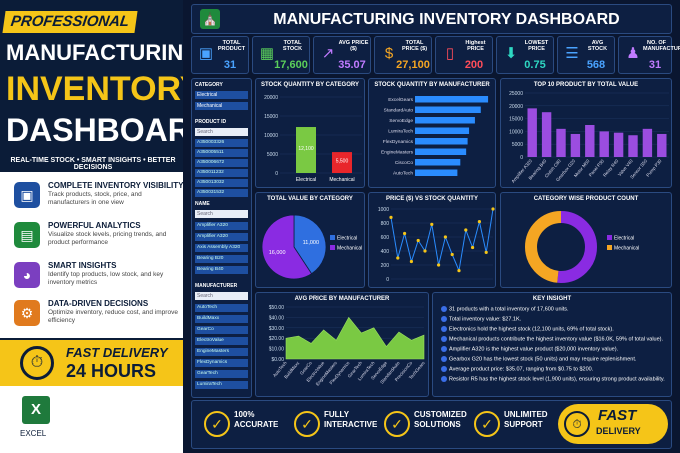  Describe the element at coordinates (221, 173) in the screenshot. I see `product-id-item: A350011232` at that location.